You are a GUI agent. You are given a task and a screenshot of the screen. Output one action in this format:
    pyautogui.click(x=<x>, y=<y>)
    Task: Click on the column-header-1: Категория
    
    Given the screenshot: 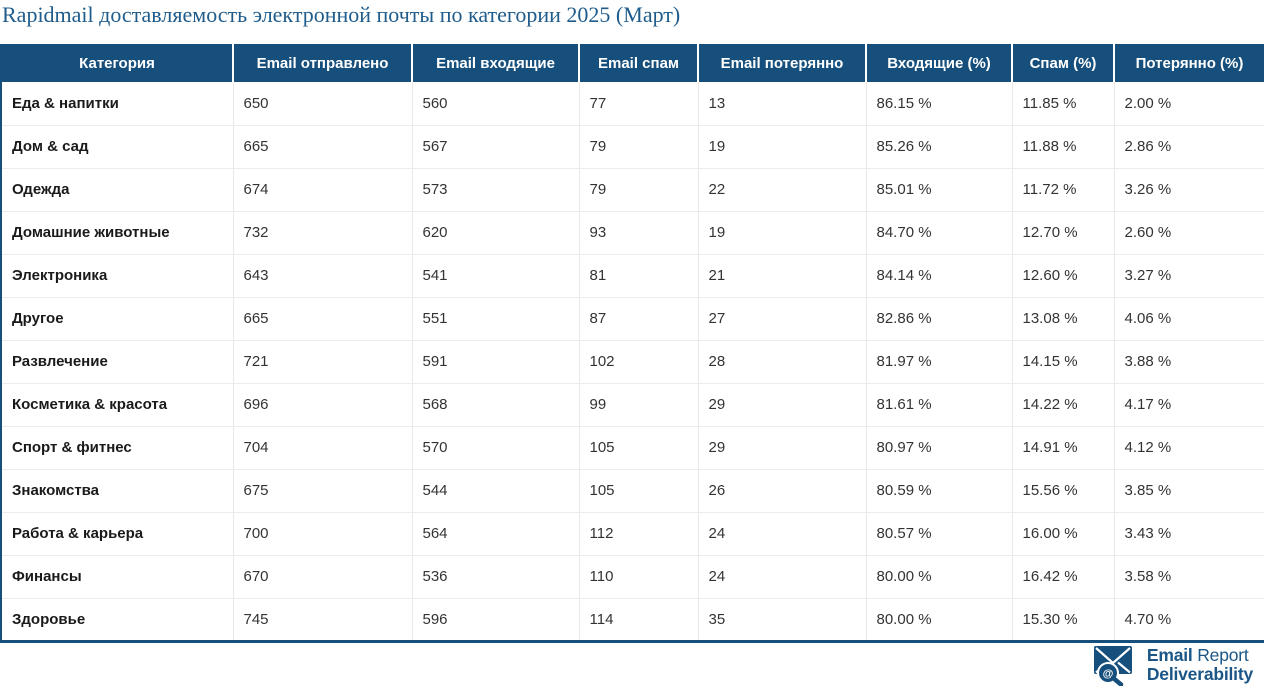 What is the action you would take?
    pyautogui.click(x=117, y=63)
    